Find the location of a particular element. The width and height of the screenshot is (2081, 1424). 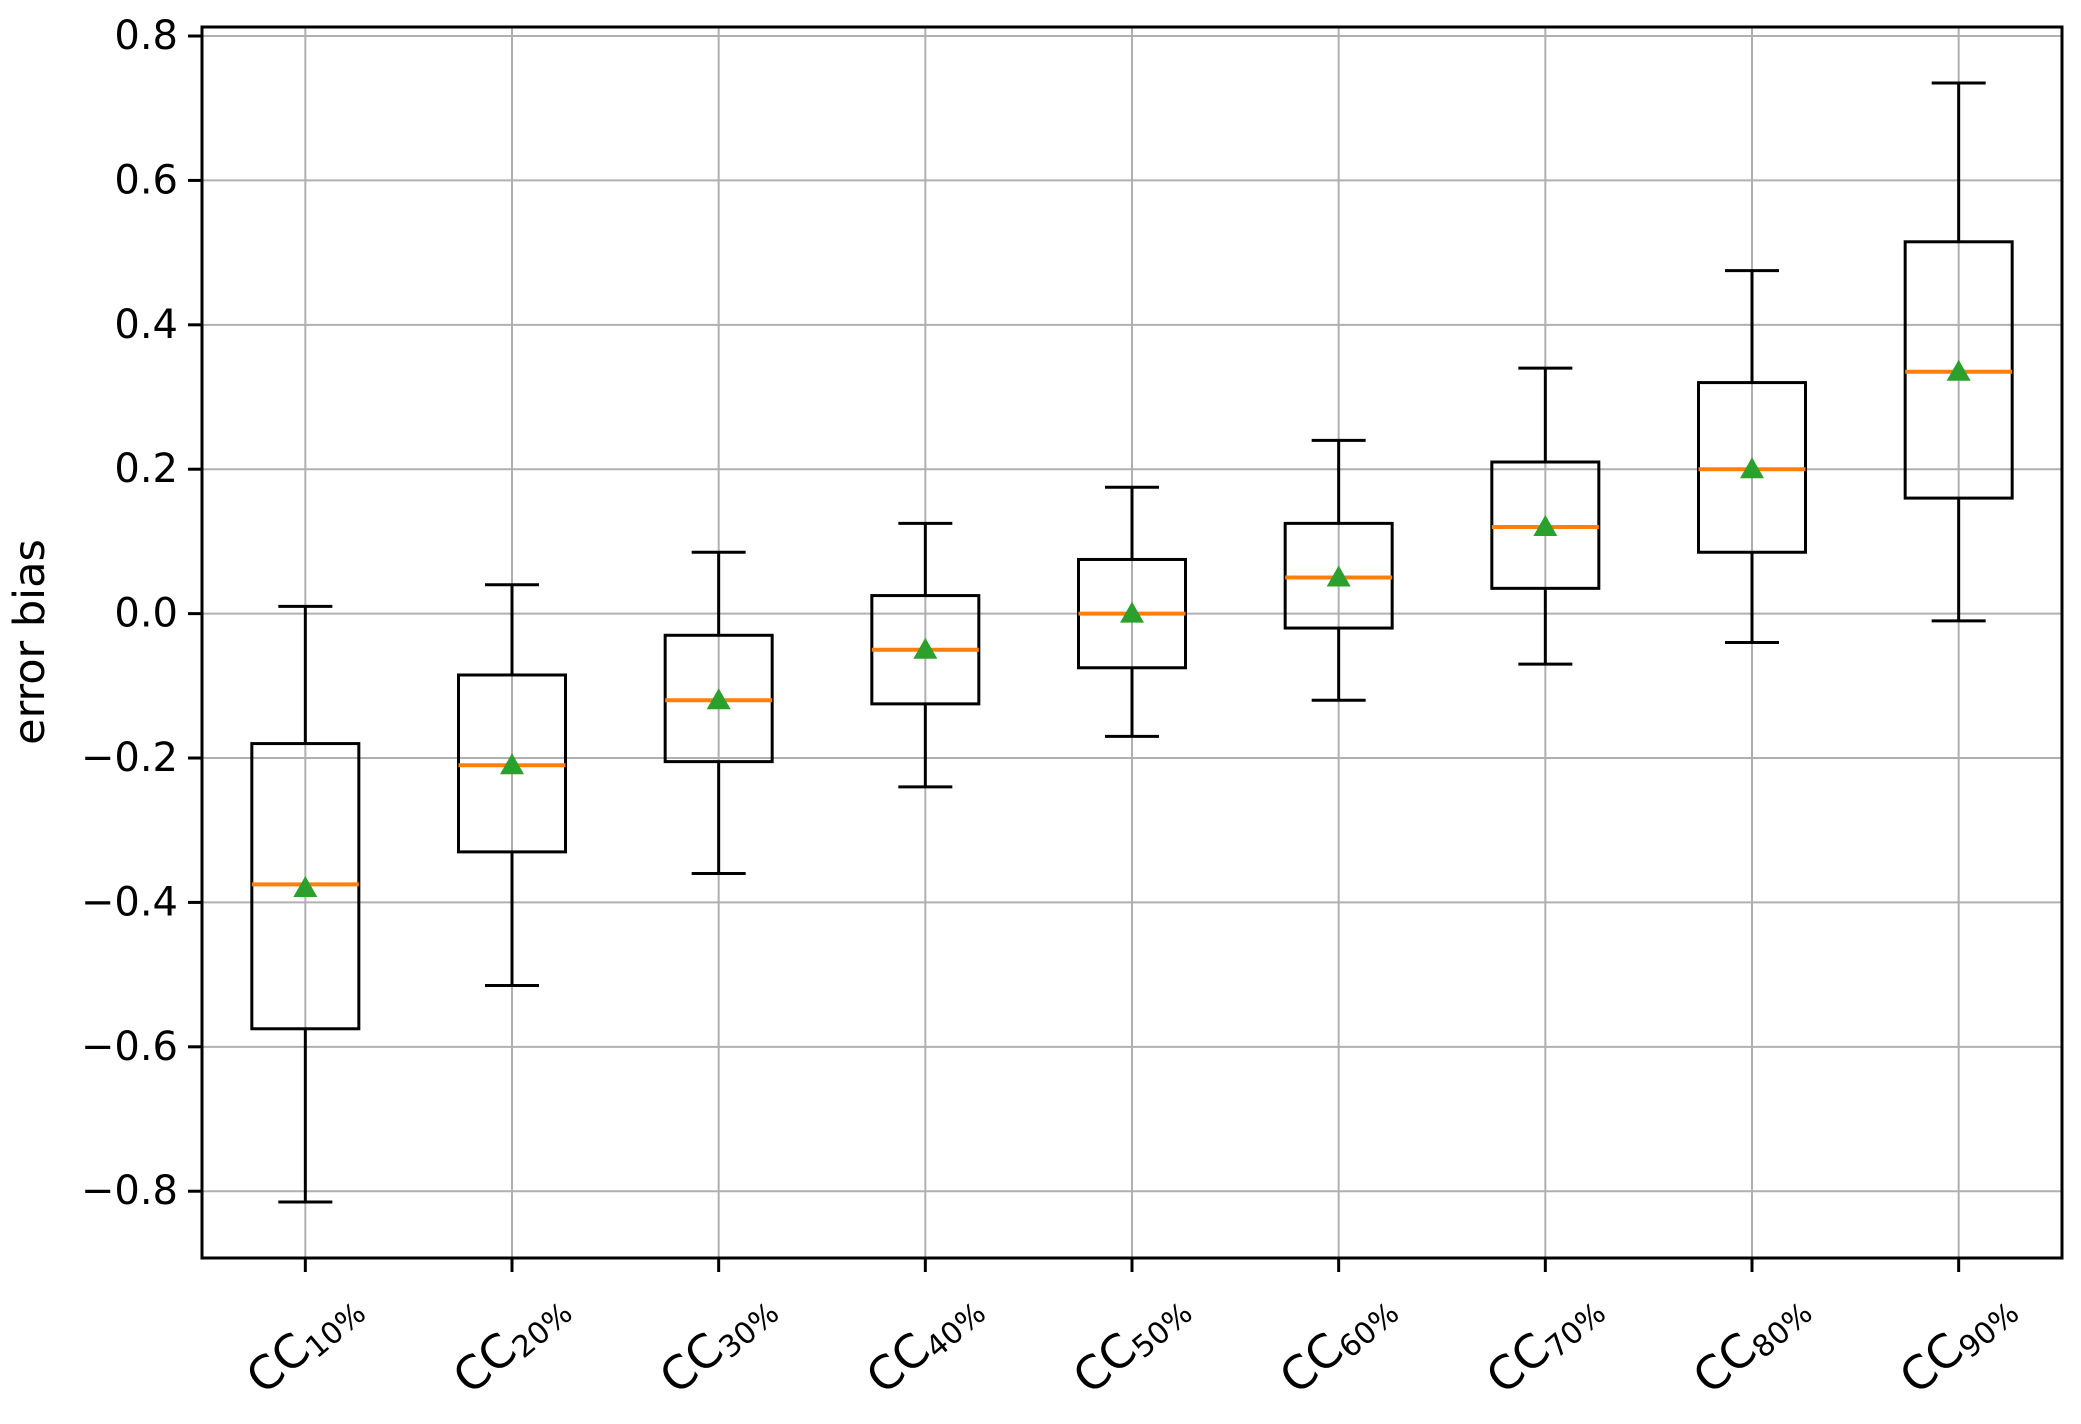

y-tick-label: 0.0 is located at coordinates (146, 614).